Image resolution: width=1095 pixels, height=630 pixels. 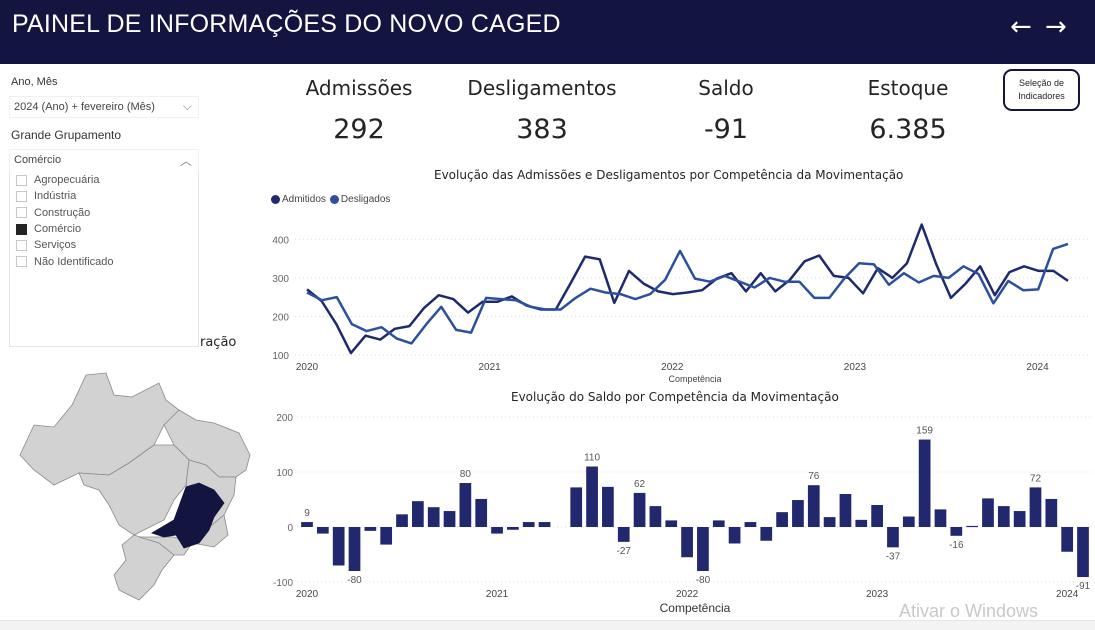 What do you see at coordinates (104, 180) in the screenshot?
I see `option-agropecuaria: Agropecuária` at bounding box center [104, 180].